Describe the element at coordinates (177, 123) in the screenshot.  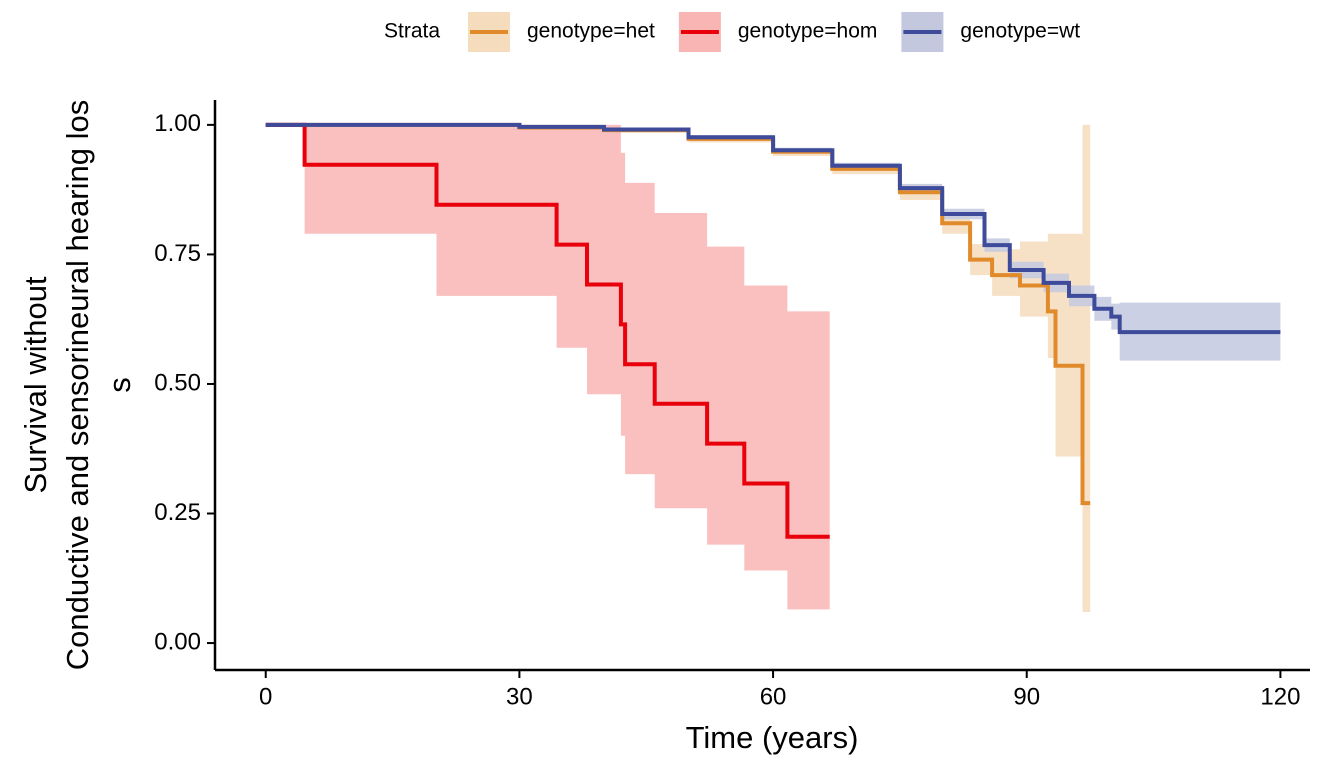
I see `y-tick-label: 1.00` at that location.